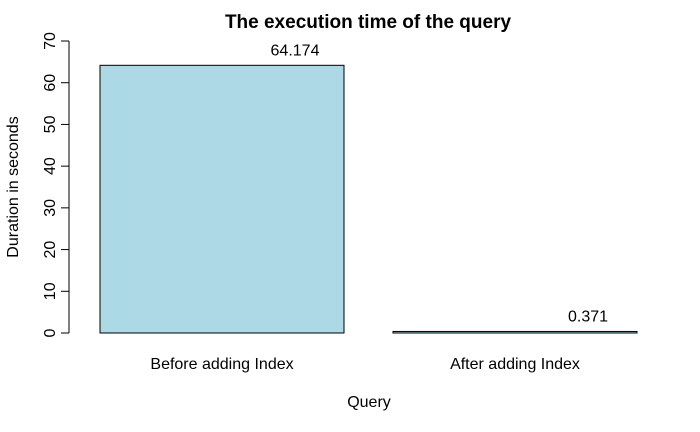  What do you see at coordinates (369, 402) in the screenshot?
I see `x-axis-label: Query` at bounding box center [369, 402].